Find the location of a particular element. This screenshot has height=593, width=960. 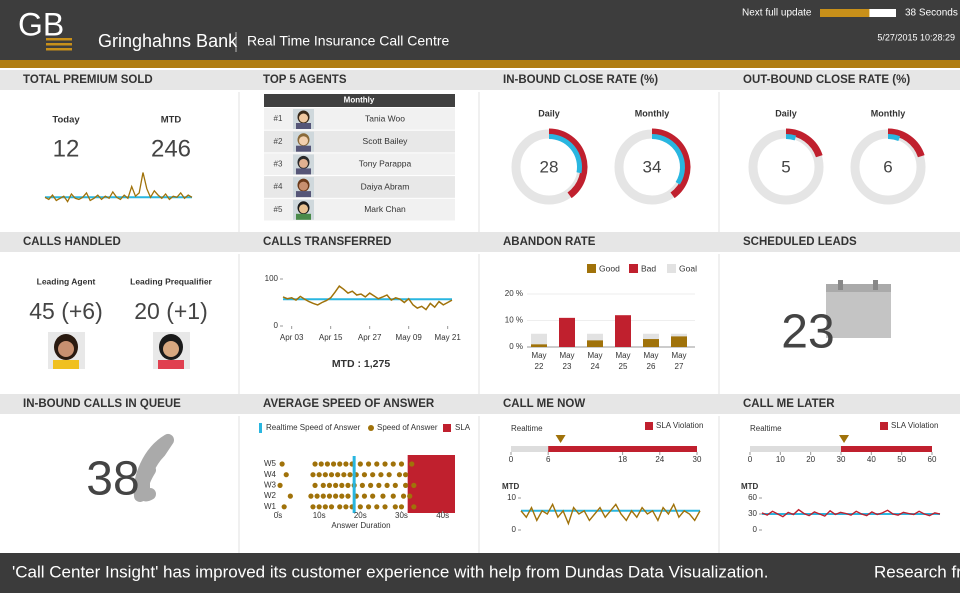

x-tick-label: 18 is located at coordinates (622, 459).